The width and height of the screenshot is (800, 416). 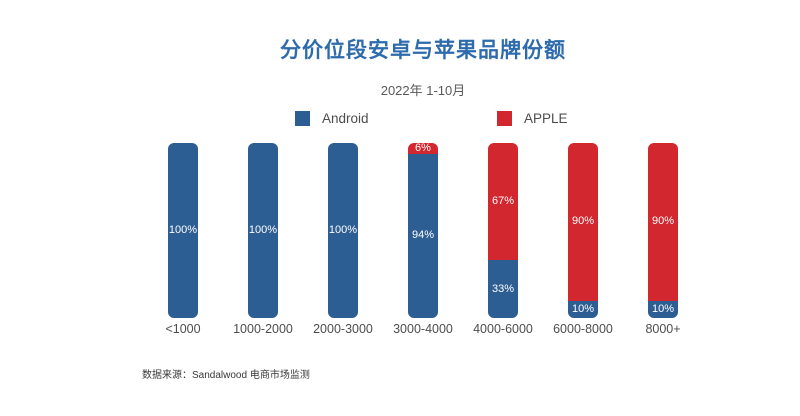 I want to click on x-axis-label: 1000-2000, so click(x=263, y=329).